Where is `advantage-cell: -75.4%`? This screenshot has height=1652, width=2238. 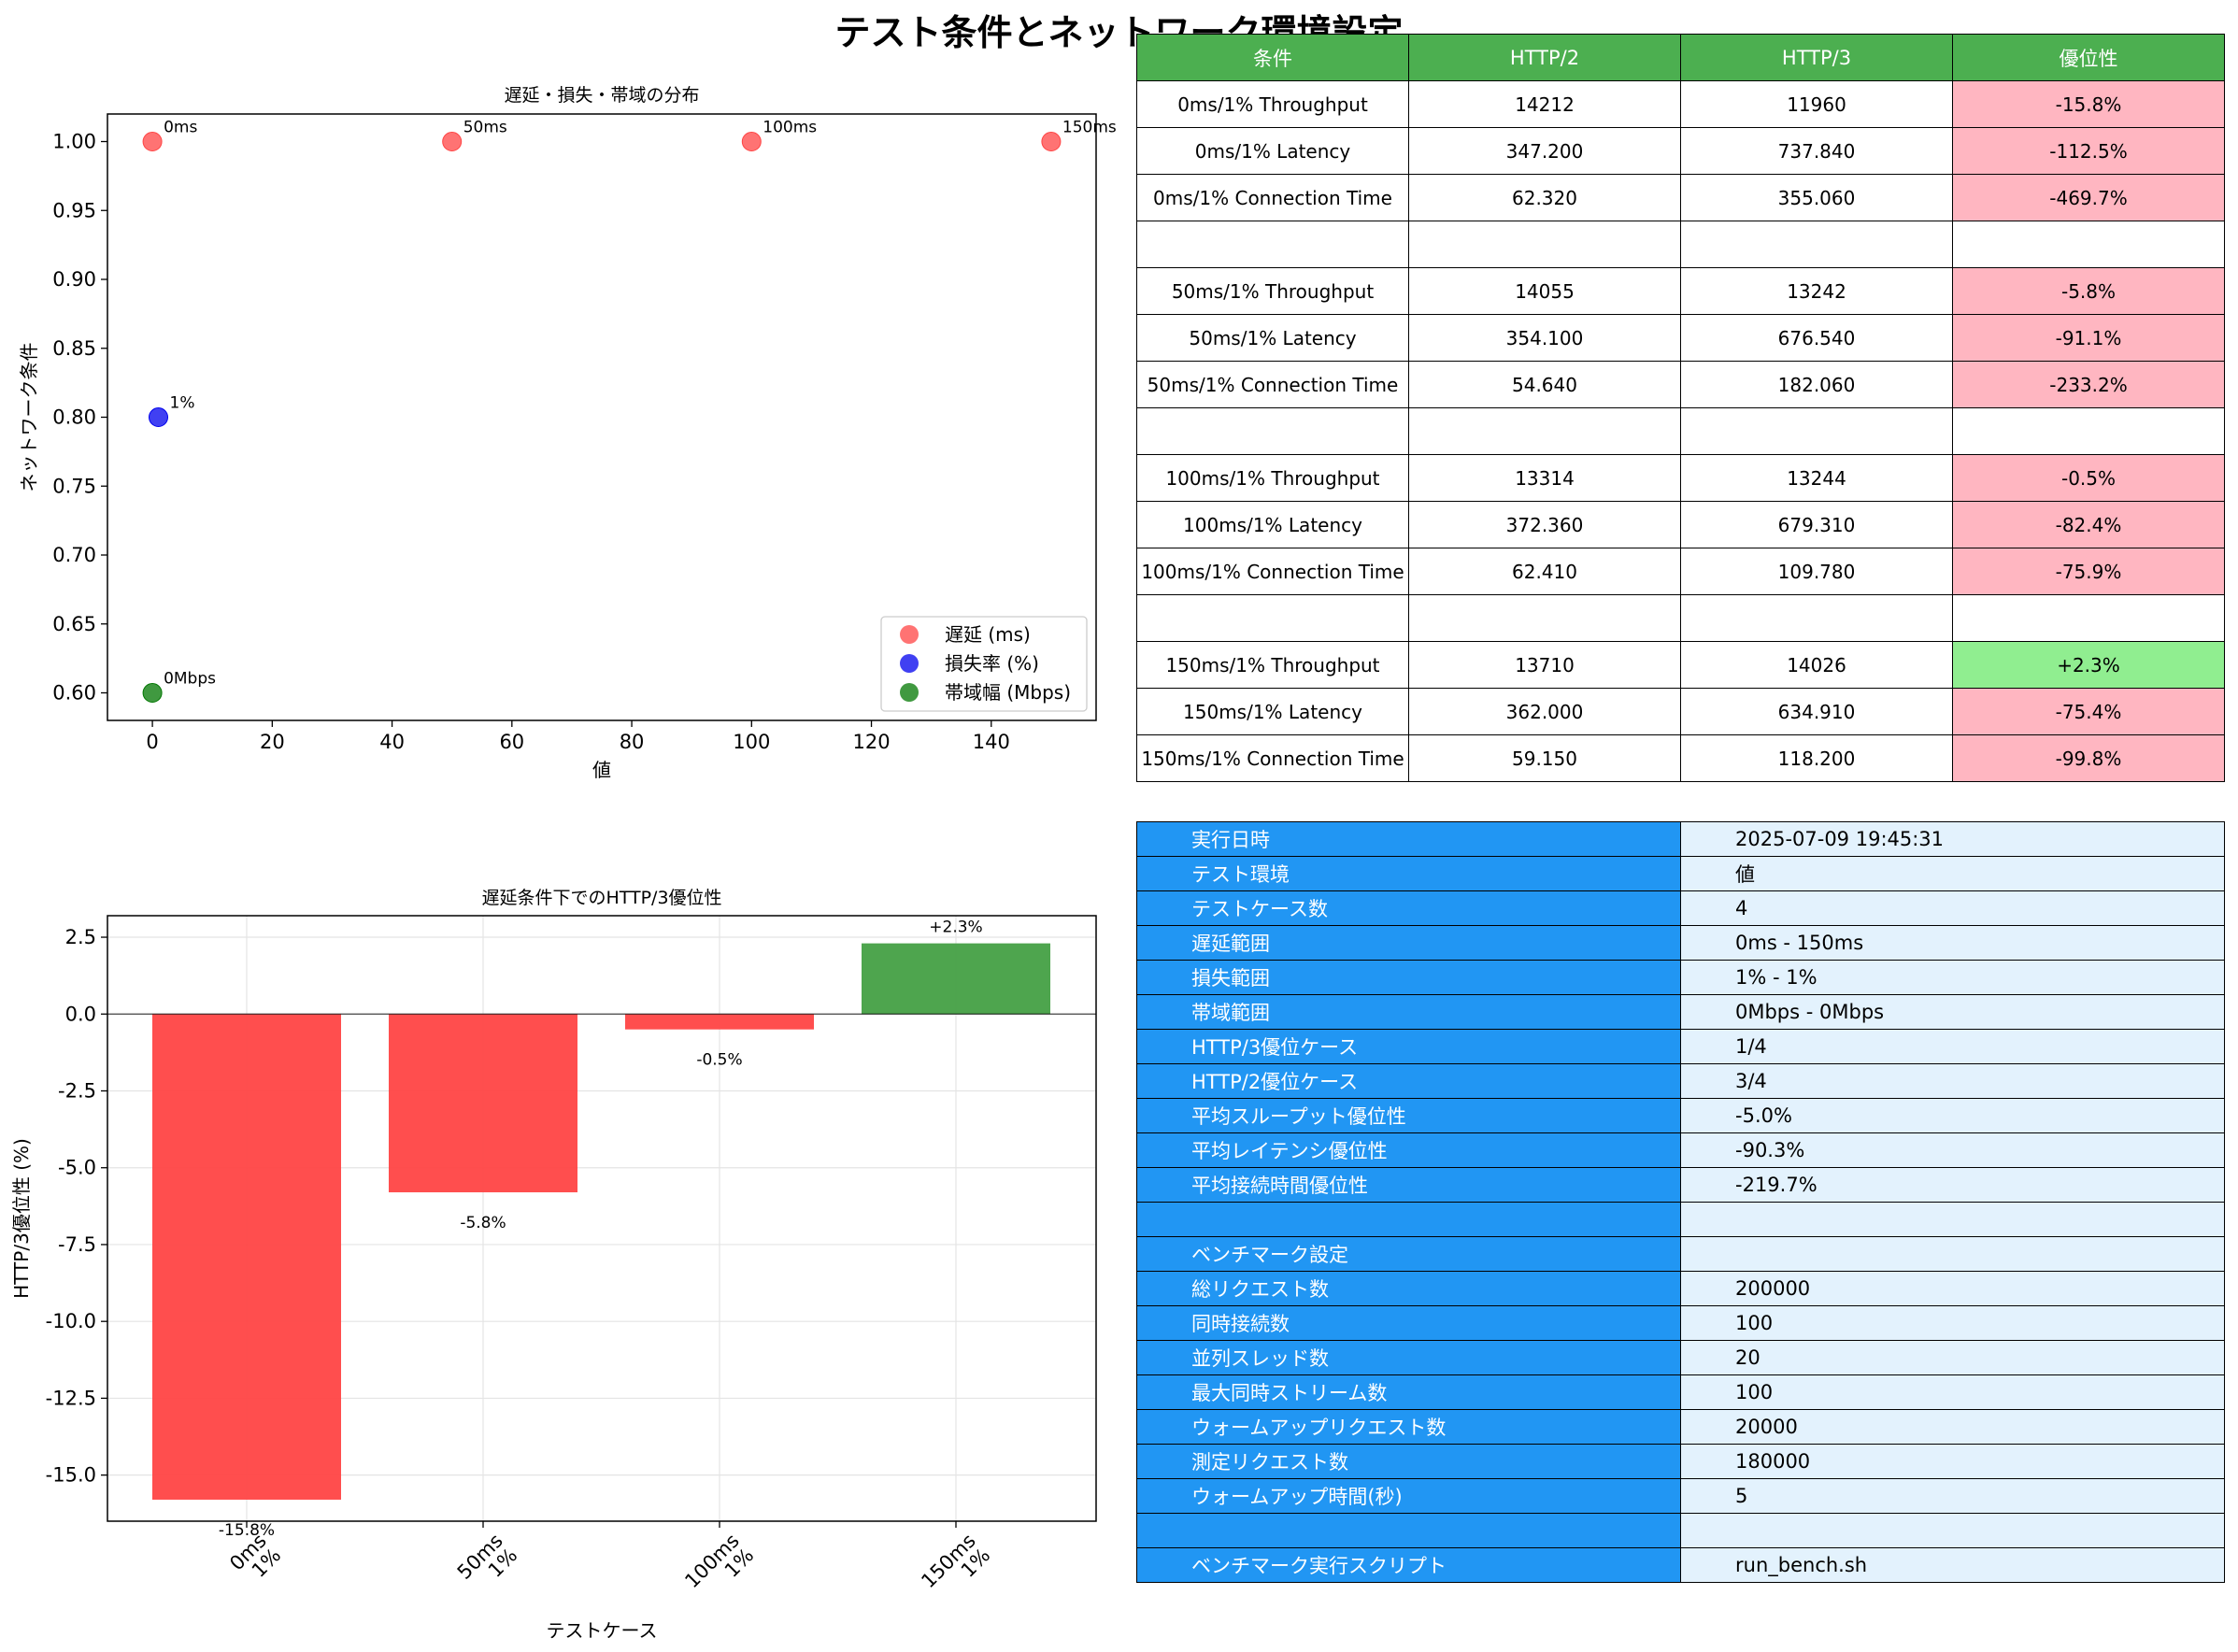 advantage-cell: -75.4% is located at coordinates (2088, 711).